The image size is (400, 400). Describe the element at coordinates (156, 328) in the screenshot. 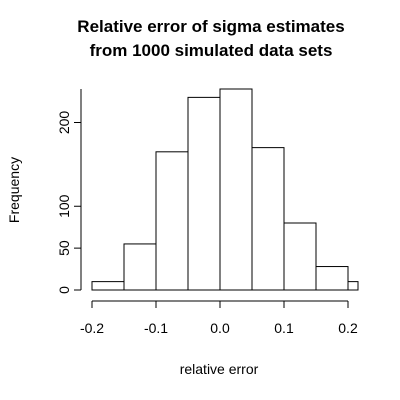

I see `x-axis-tick-label: -0.1` at that location.